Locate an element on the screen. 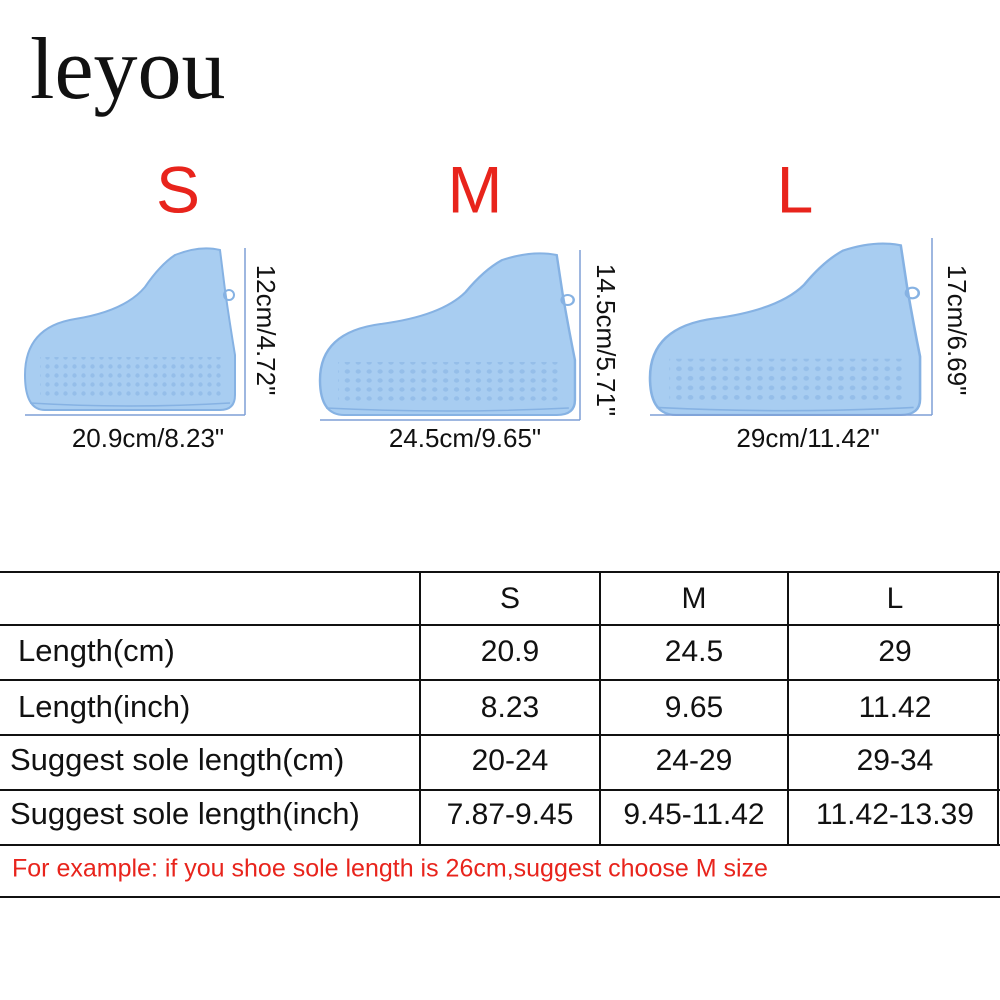  table-cell: 29-34 is located at coordinates (895, 760).